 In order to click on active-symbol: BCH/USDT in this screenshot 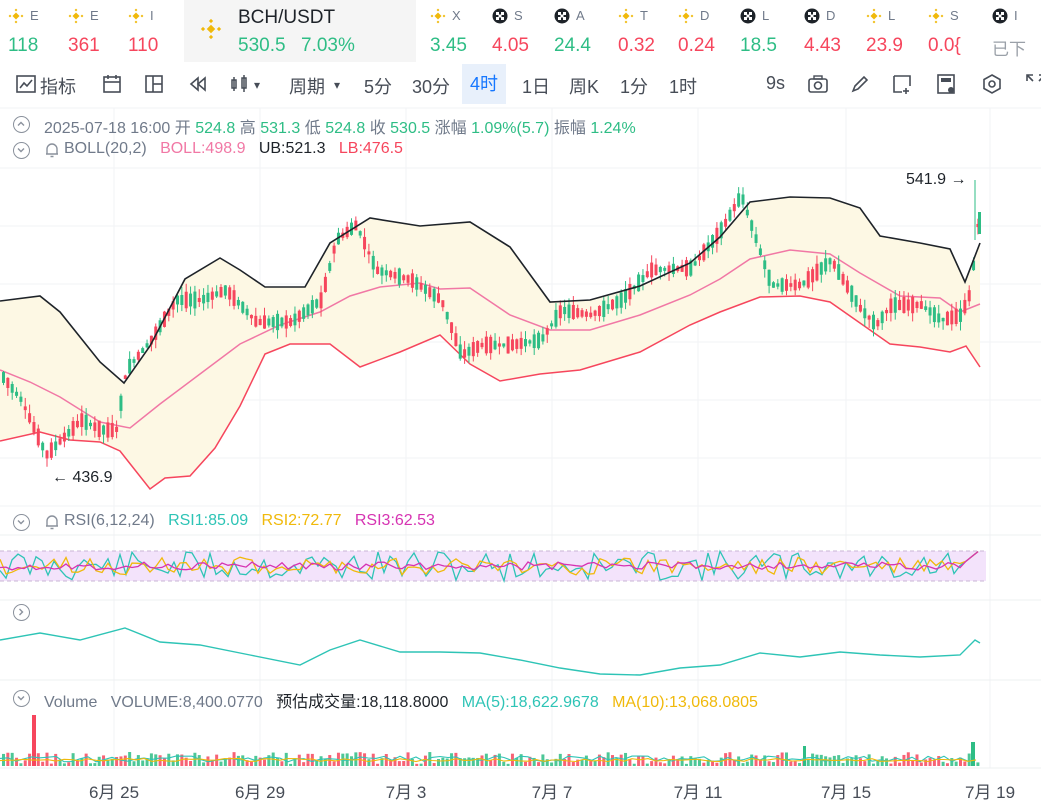, I will do `click(287, 17)`.